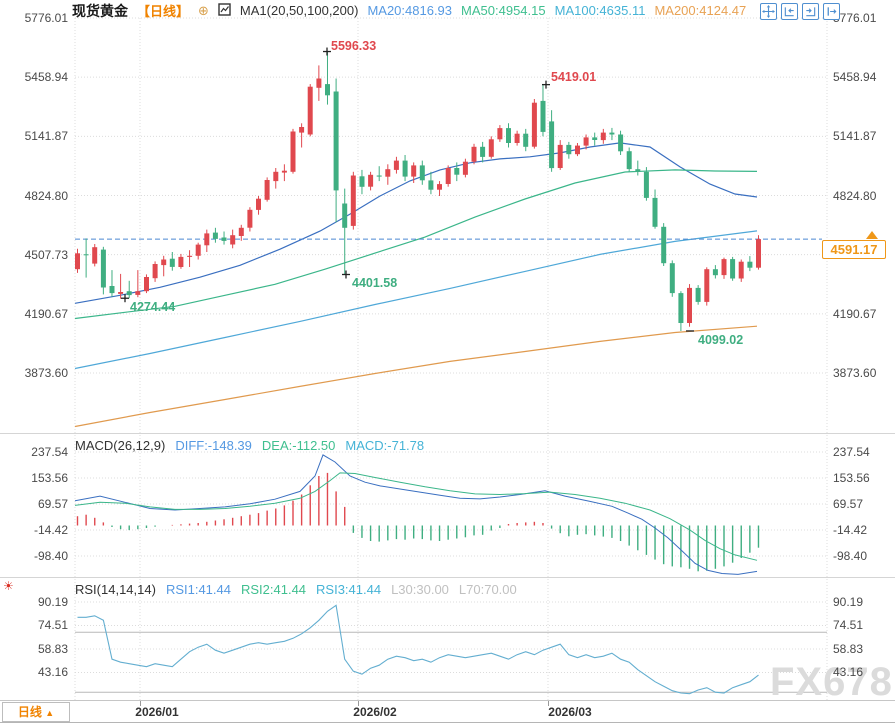 The width and height of the screenshot is (895, 723). What do you see at coordinates (298, 445) in the screenshot?
I see `macd-dea-value: DEA:-112.50` at bounding box center [298, 445].